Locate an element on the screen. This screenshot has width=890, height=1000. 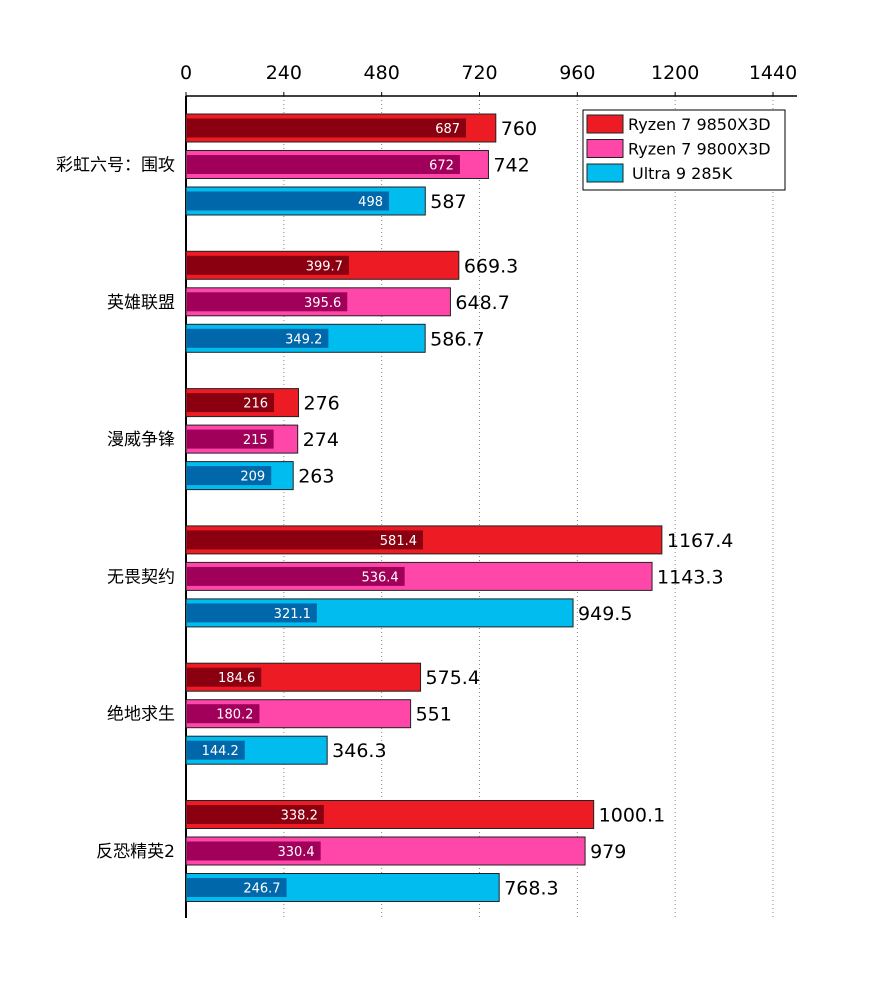
inner-value-label: 399.7 is located at coordinates (324, 266).